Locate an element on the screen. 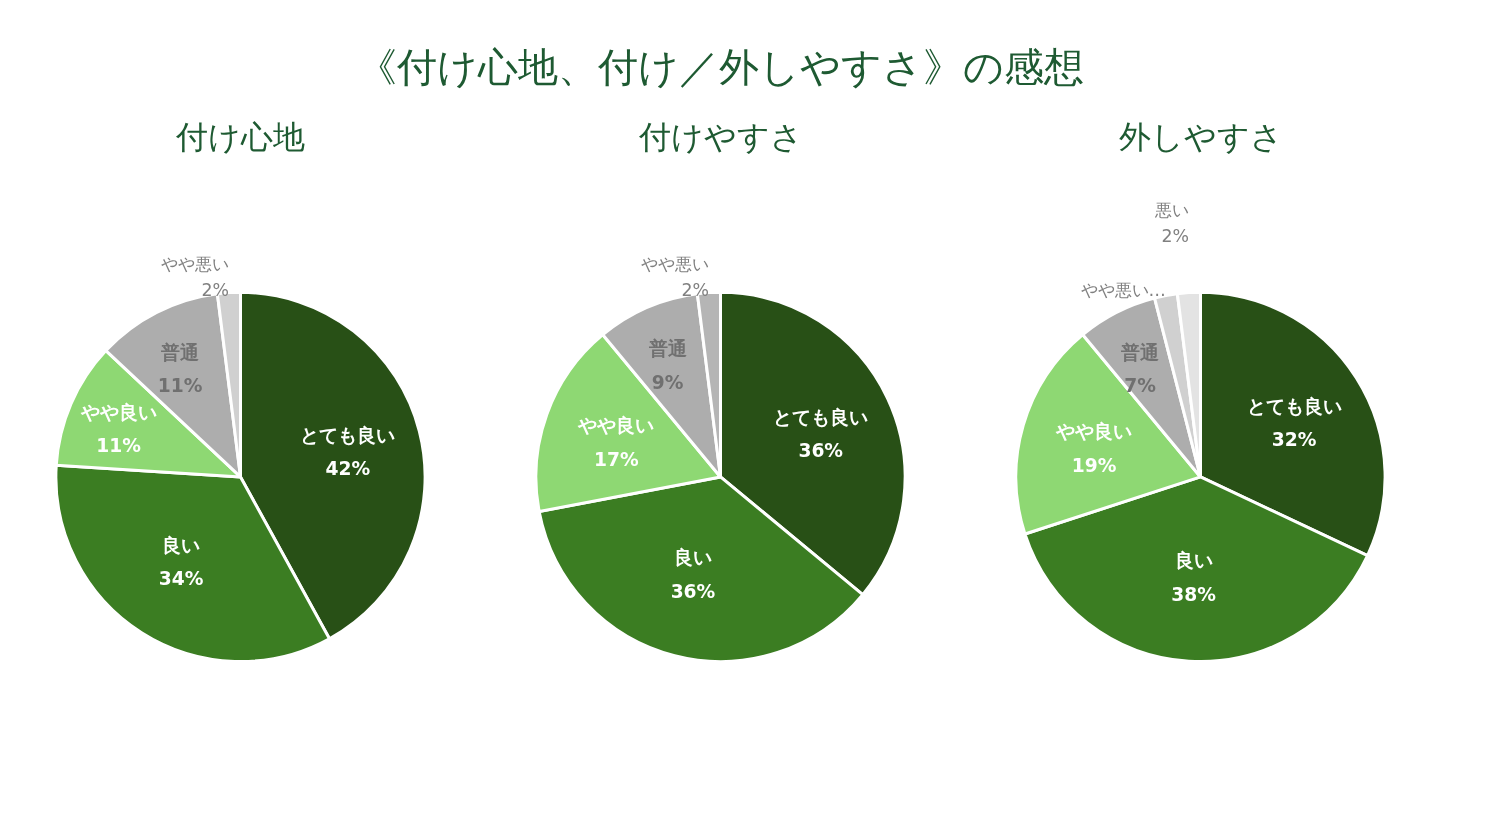  data-label: 17% is located at coordinates (616, 460).